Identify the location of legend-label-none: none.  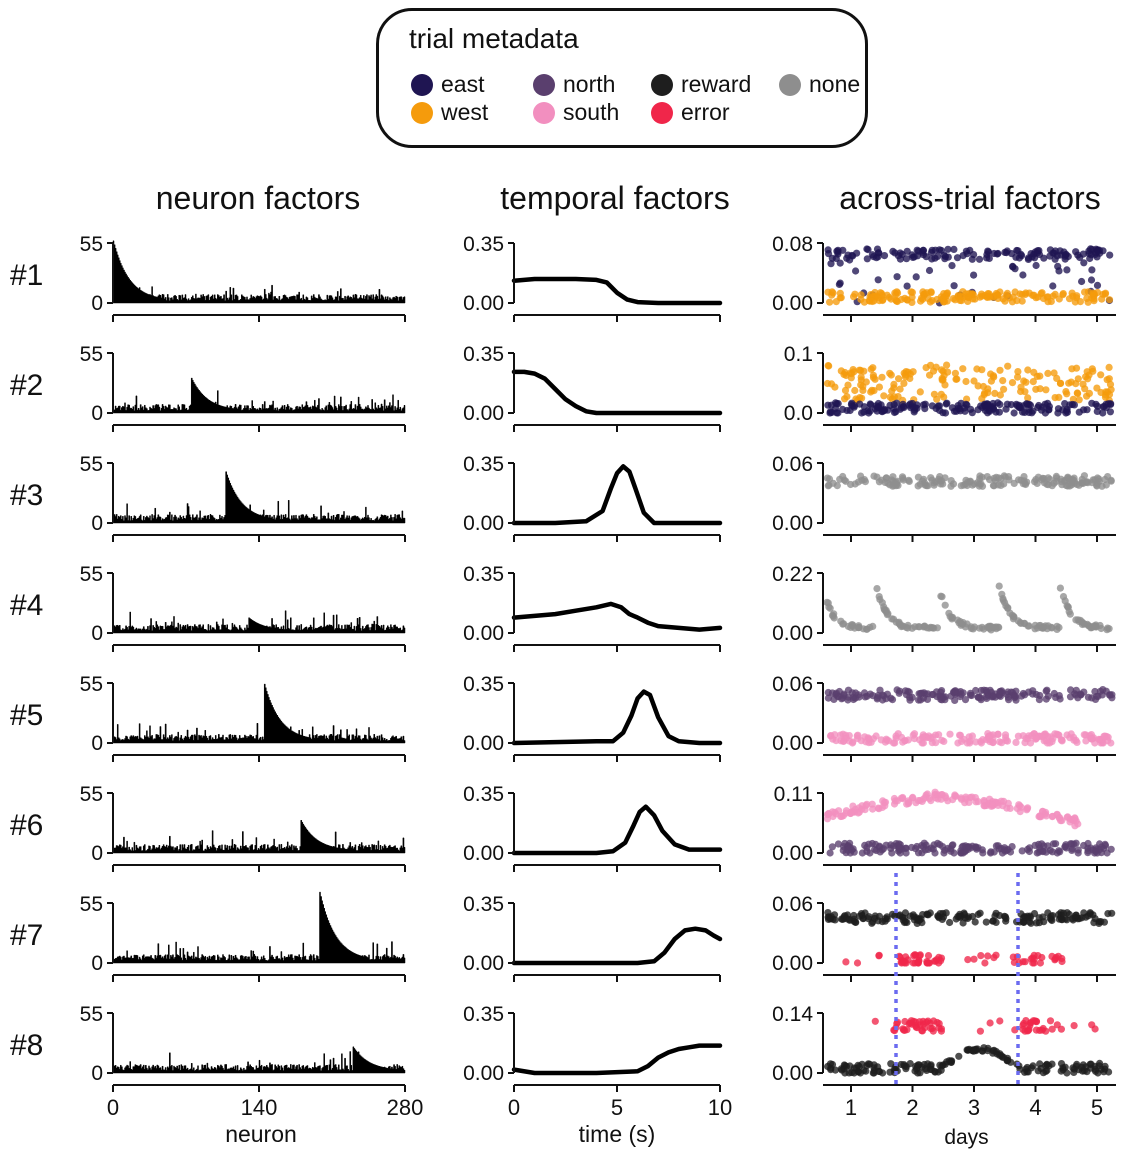
(835, 84).